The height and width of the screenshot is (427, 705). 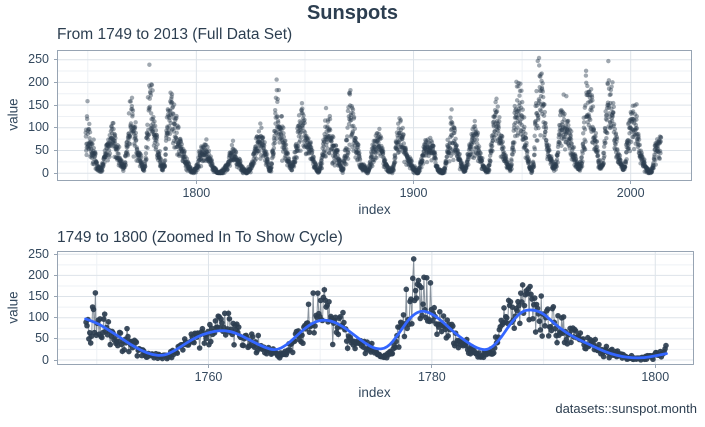 I want to click on y-axis-title-full-dataset: value, so click(x=13, y=114).